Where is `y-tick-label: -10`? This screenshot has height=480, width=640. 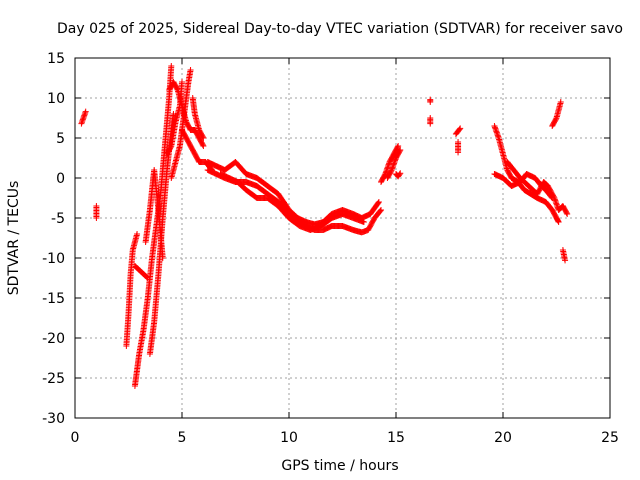
y-tick-label: -10 is located at coordinates (53, 259).